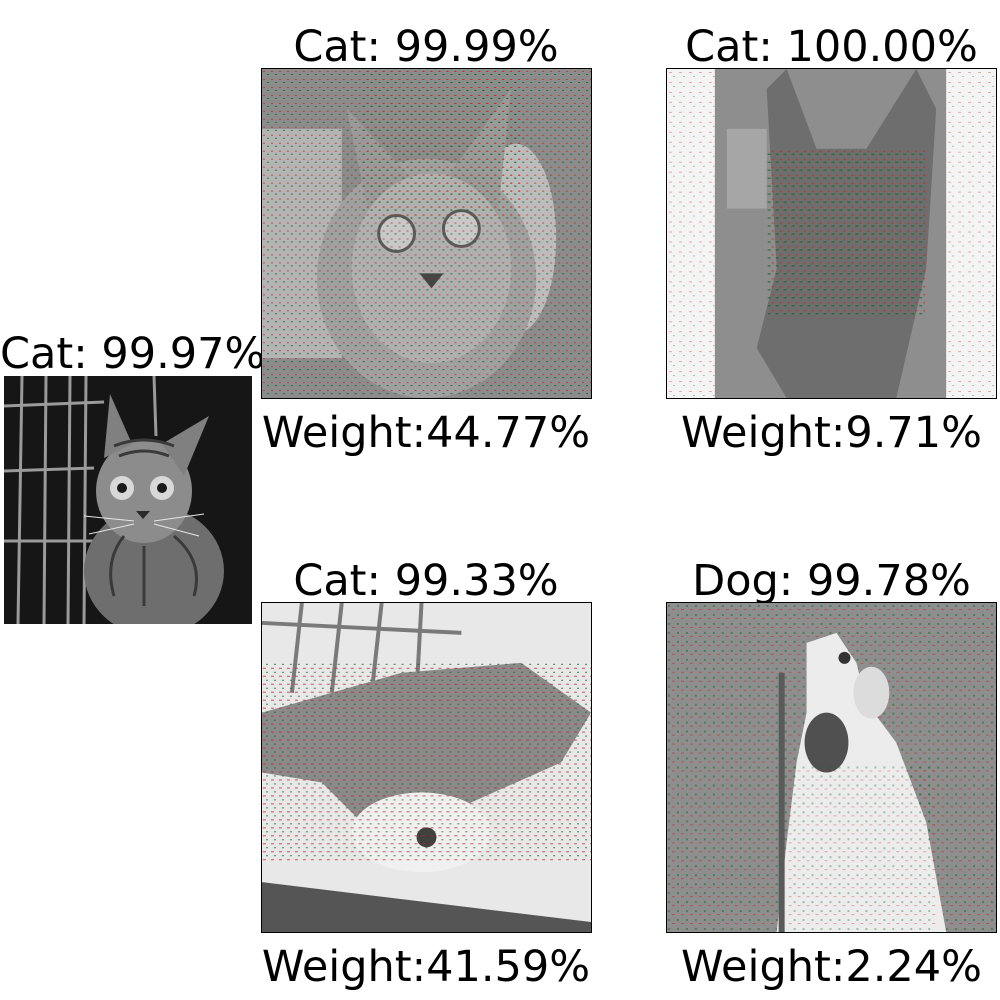 The height and width of the screenshot is (1000, 1000). I want to click on cat-face-image, so click(426, 233).